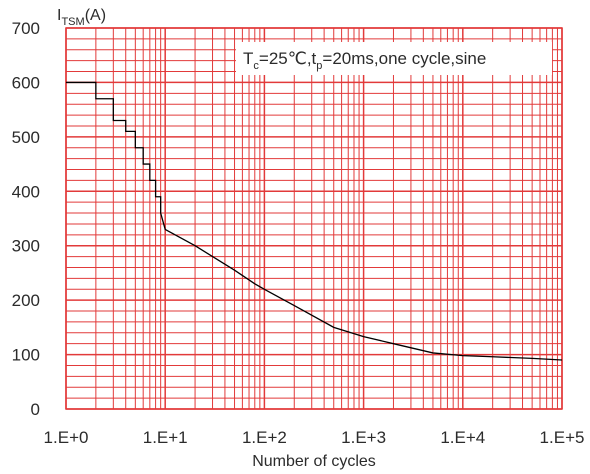  Describe the element at coordinates (562, 437) in the screenshot. I see `x-tick-label: 1.E+5` at that location.